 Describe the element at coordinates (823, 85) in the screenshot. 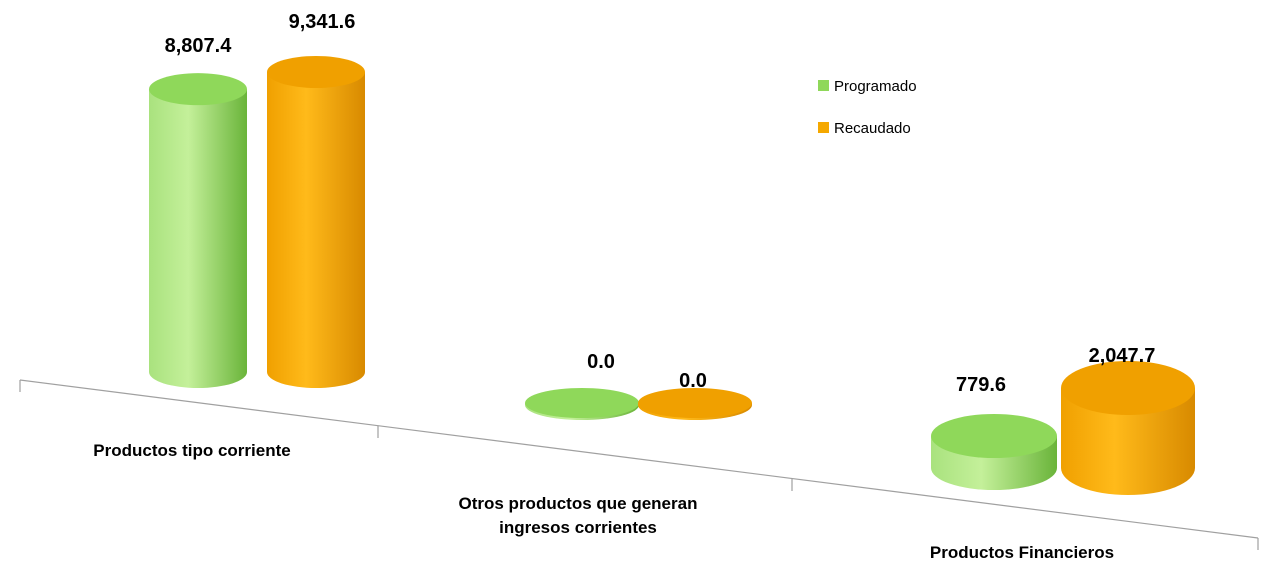

I see `legend-swatch-programado` at that location.